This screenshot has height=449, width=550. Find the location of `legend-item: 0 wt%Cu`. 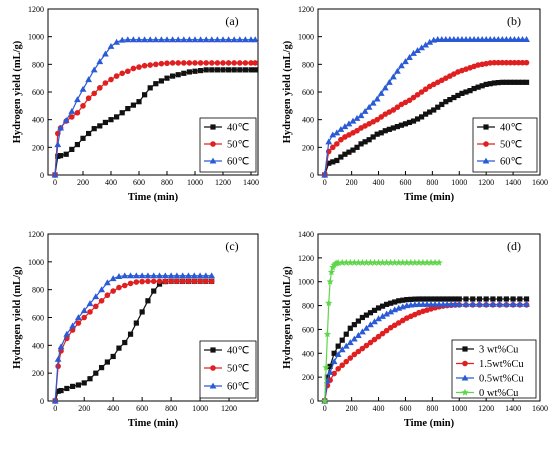

legend-item: 0 wt%Cu is located at coordinates (487, 393).